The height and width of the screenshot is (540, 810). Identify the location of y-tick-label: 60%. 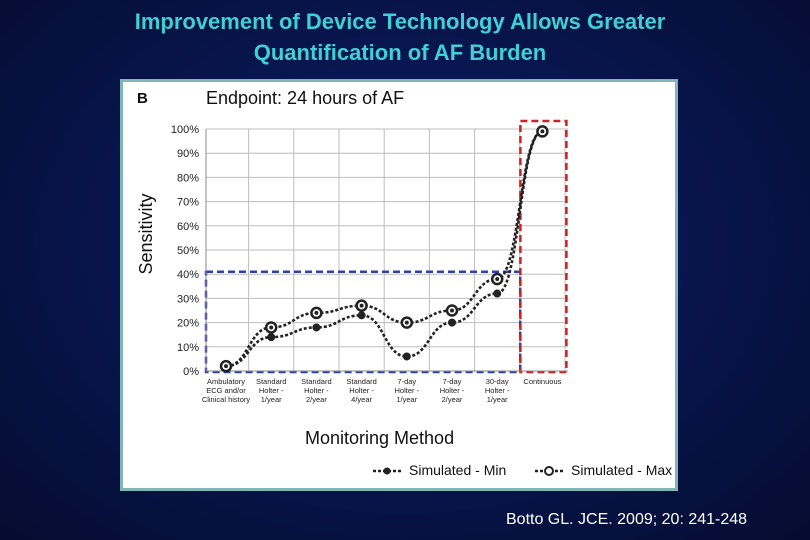
(188, 227).